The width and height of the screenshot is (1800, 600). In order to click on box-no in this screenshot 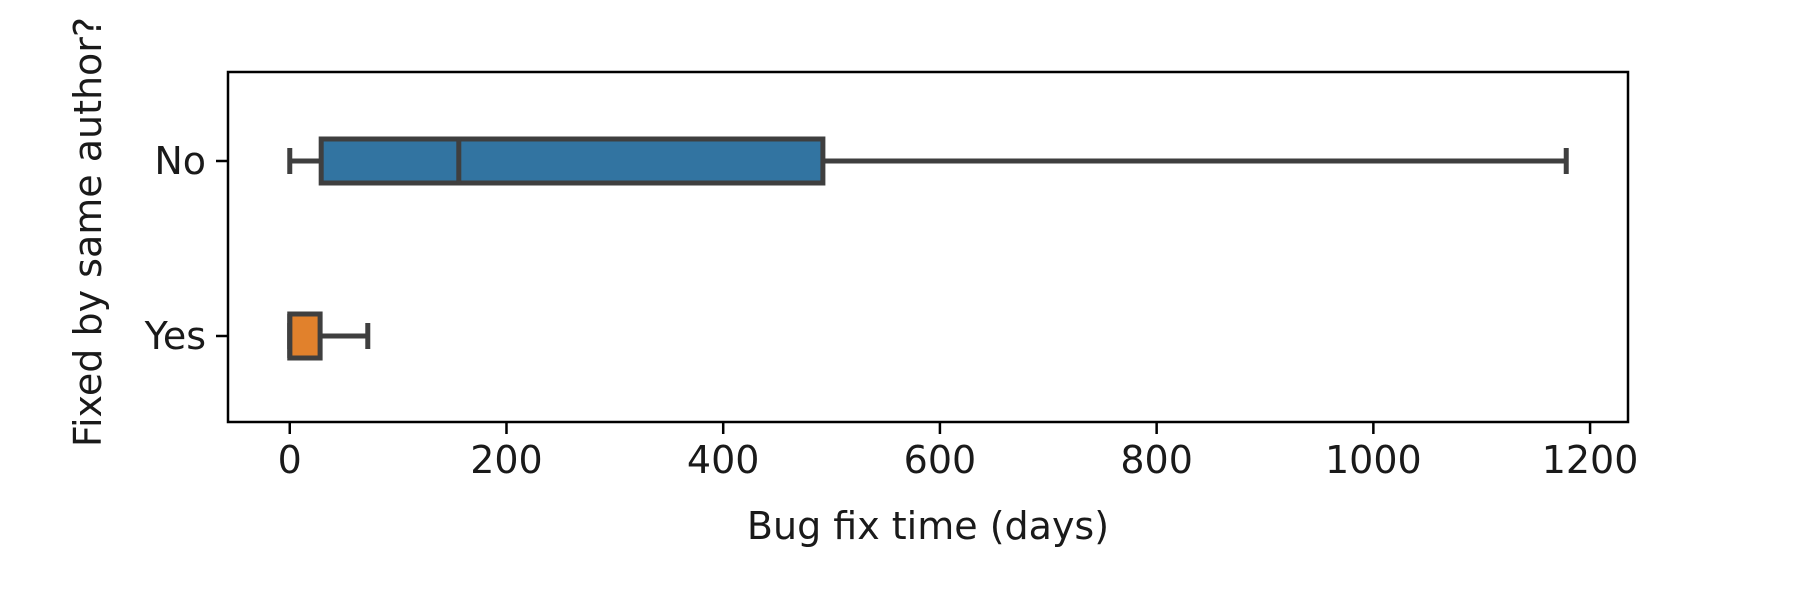, I will do `click(572, 161)`.